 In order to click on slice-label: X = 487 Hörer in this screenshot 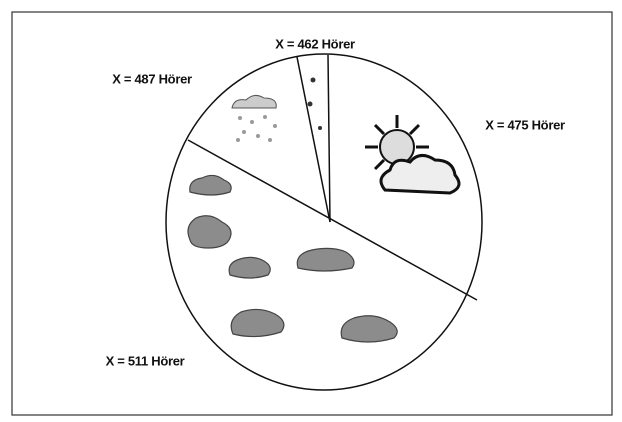, I will do `click(152, 78)`.